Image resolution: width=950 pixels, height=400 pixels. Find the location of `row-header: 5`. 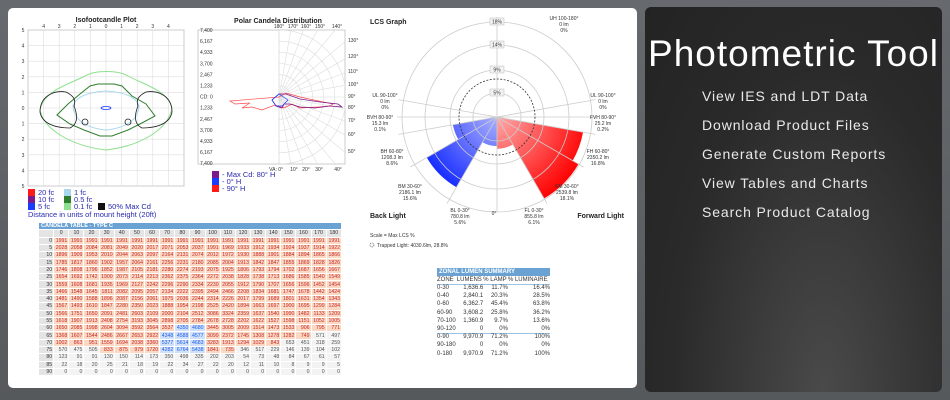

row-header: 5 is located at coordinates (46, 248).